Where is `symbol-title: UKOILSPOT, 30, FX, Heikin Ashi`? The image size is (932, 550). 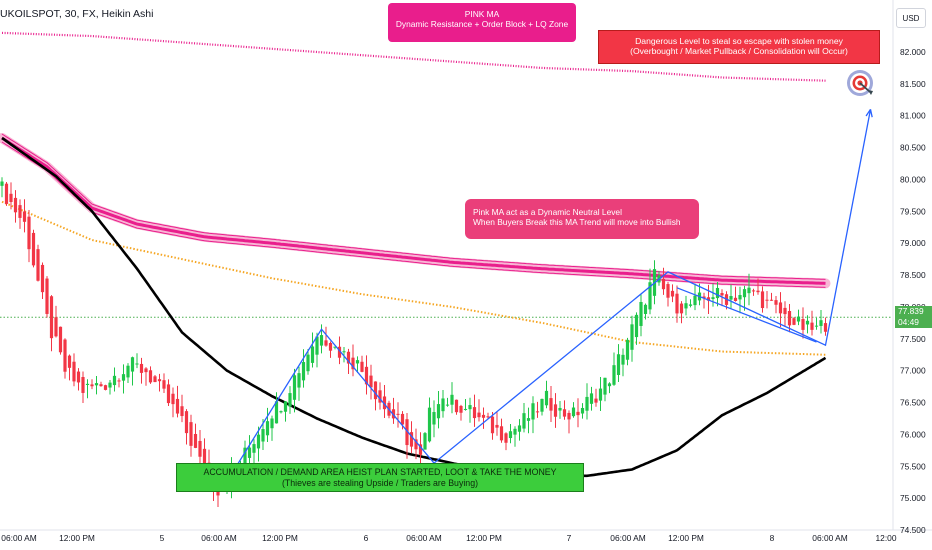
symbol-title: UKOILSPOT, 30, FX, Heikin Ashi is located at coordinates (77, 14).